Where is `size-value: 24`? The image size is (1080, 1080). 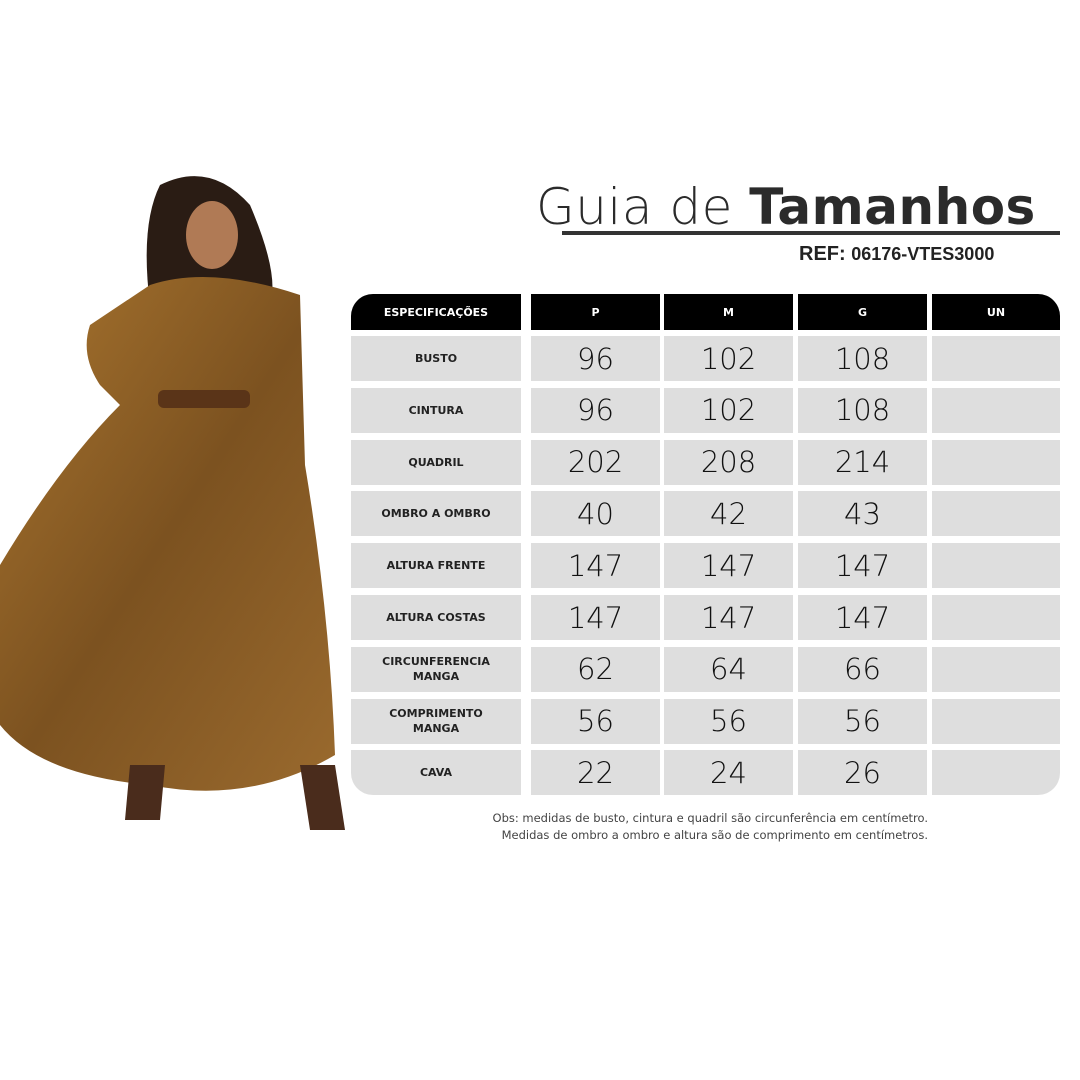
size-value: 24 is located at coordinates (728, 773).